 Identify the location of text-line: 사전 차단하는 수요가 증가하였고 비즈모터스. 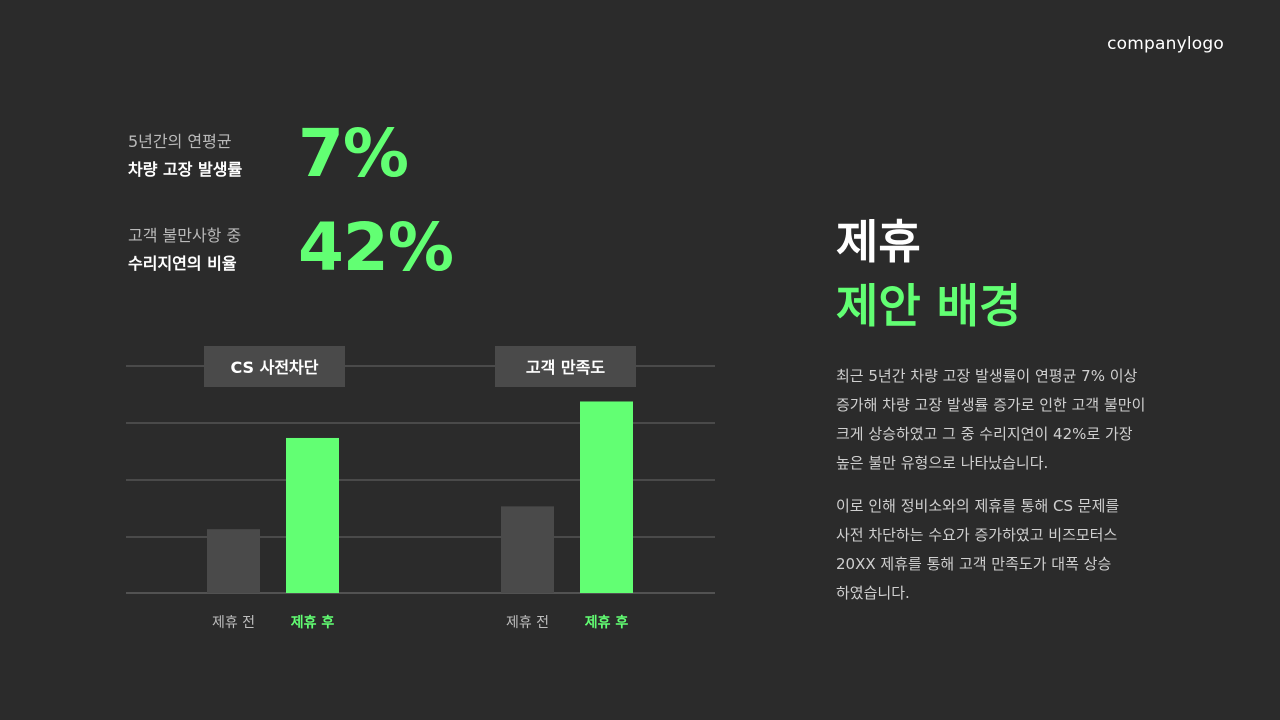
(977, 535).